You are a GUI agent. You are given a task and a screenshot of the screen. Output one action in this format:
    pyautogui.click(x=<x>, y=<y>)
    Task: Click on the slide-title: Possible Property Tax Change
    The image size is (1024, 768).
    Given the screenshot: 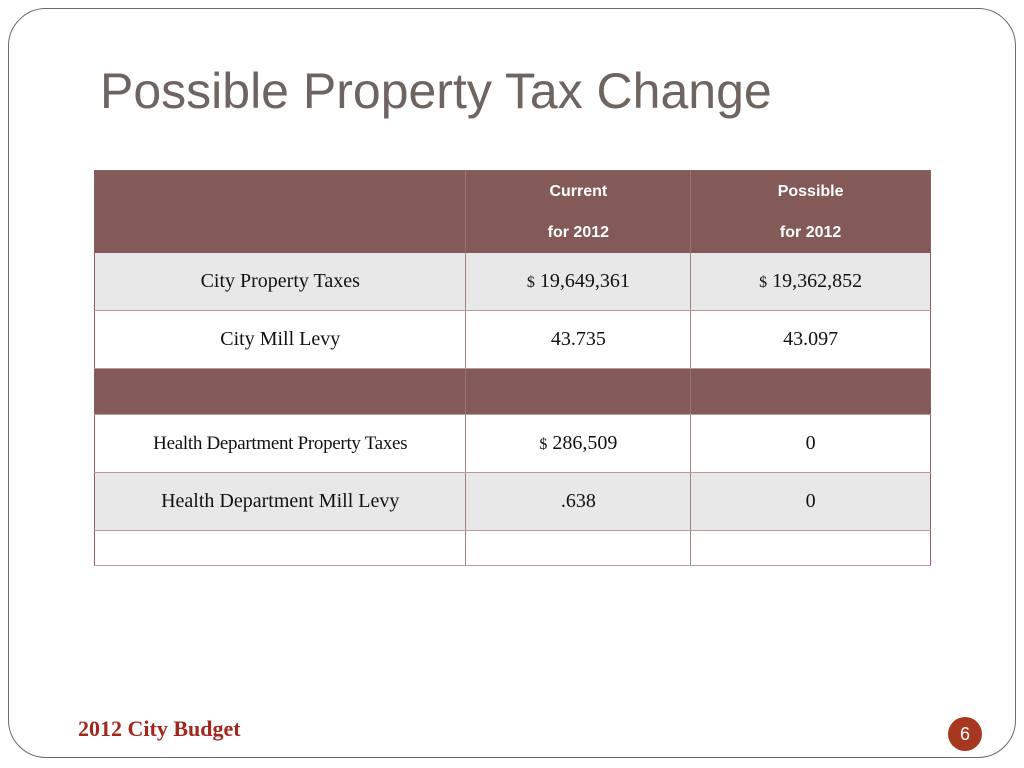 What is the action you would take?
    pyautogui.click(x=436, y=91)
    